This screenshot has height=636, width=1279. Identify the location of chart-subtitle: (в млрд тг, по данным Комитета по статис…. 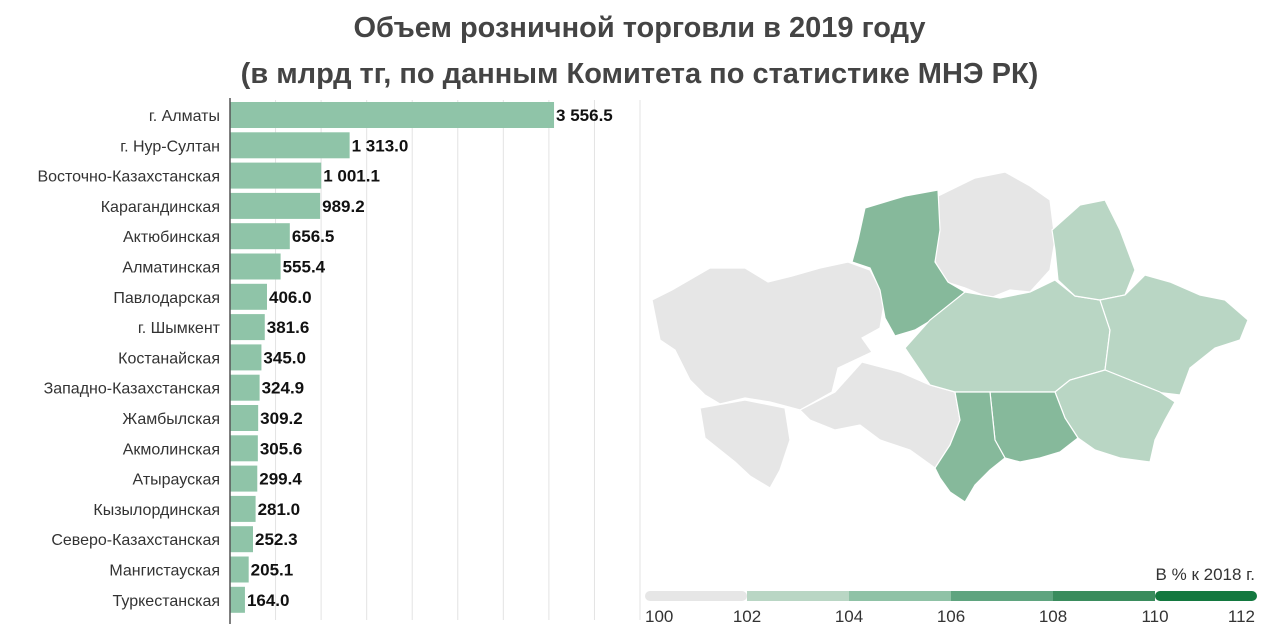
(639, 74).